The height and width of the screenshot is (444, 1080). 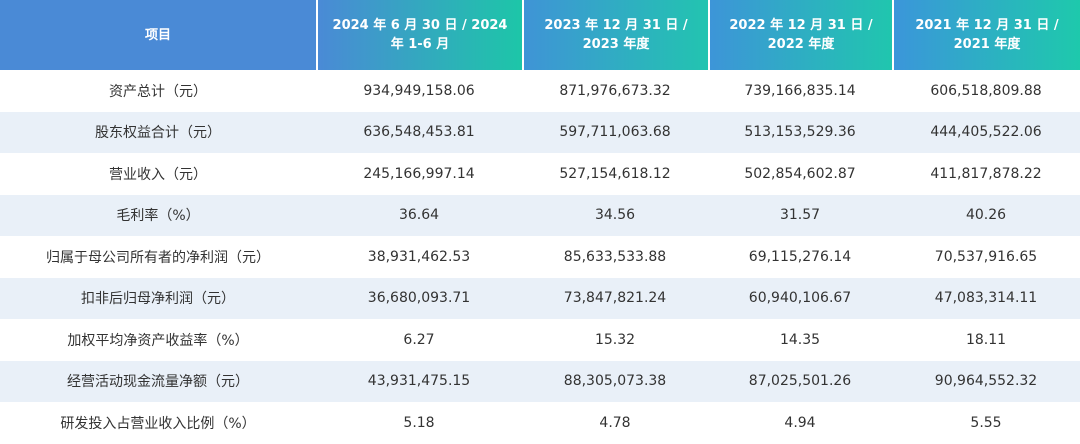 I want to click on table-cell: 513,153,529.36, so click(x=800, y=132).